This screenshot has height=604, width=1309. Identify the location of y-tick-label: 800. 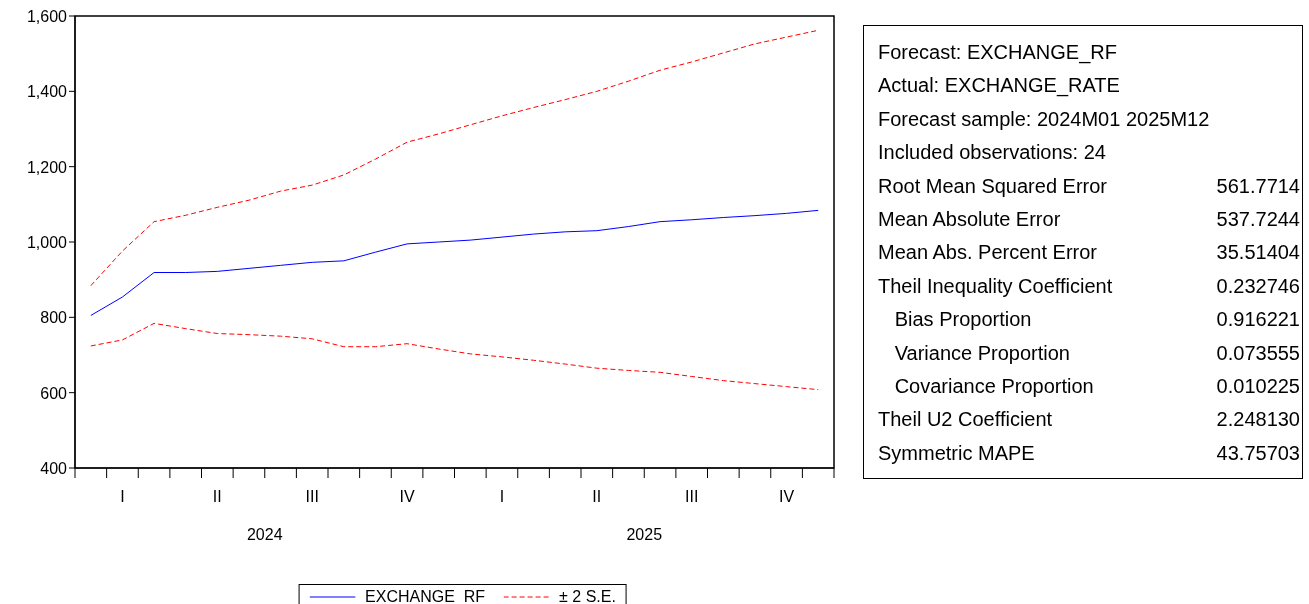
(54, 318).